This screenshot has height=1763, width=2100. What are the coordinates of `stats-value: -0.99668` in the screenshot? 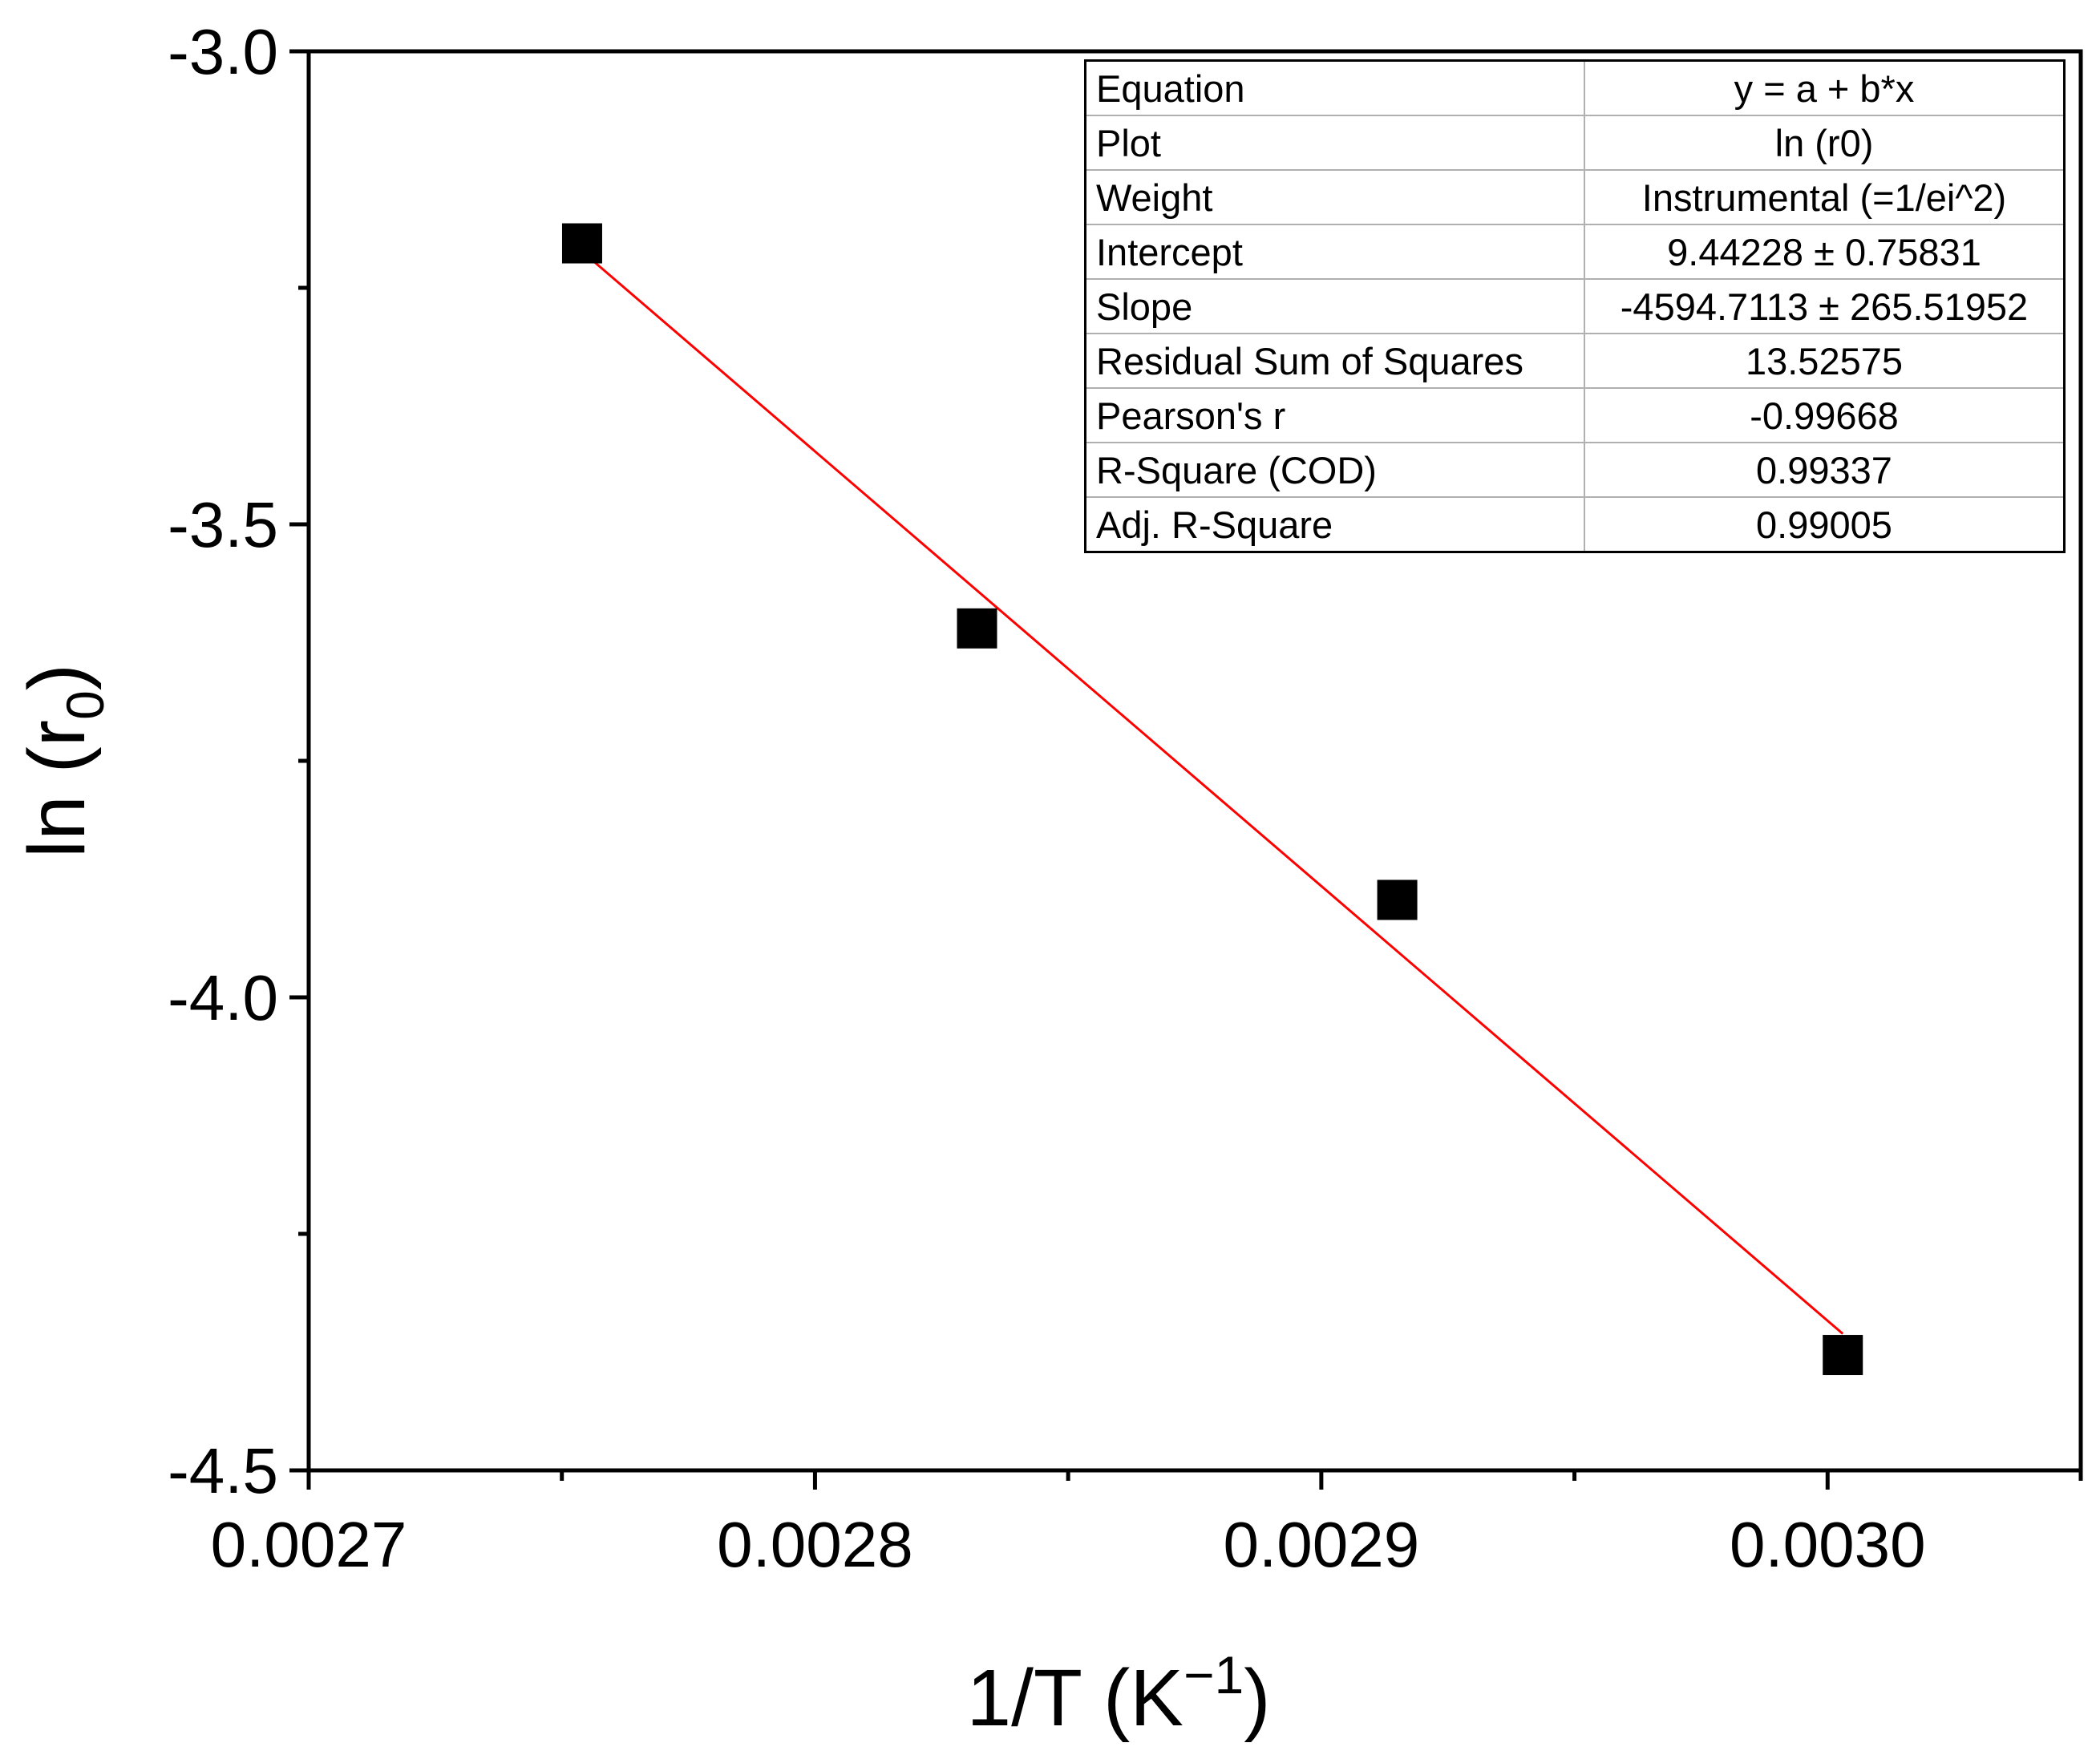 It's located at (1825, 415).